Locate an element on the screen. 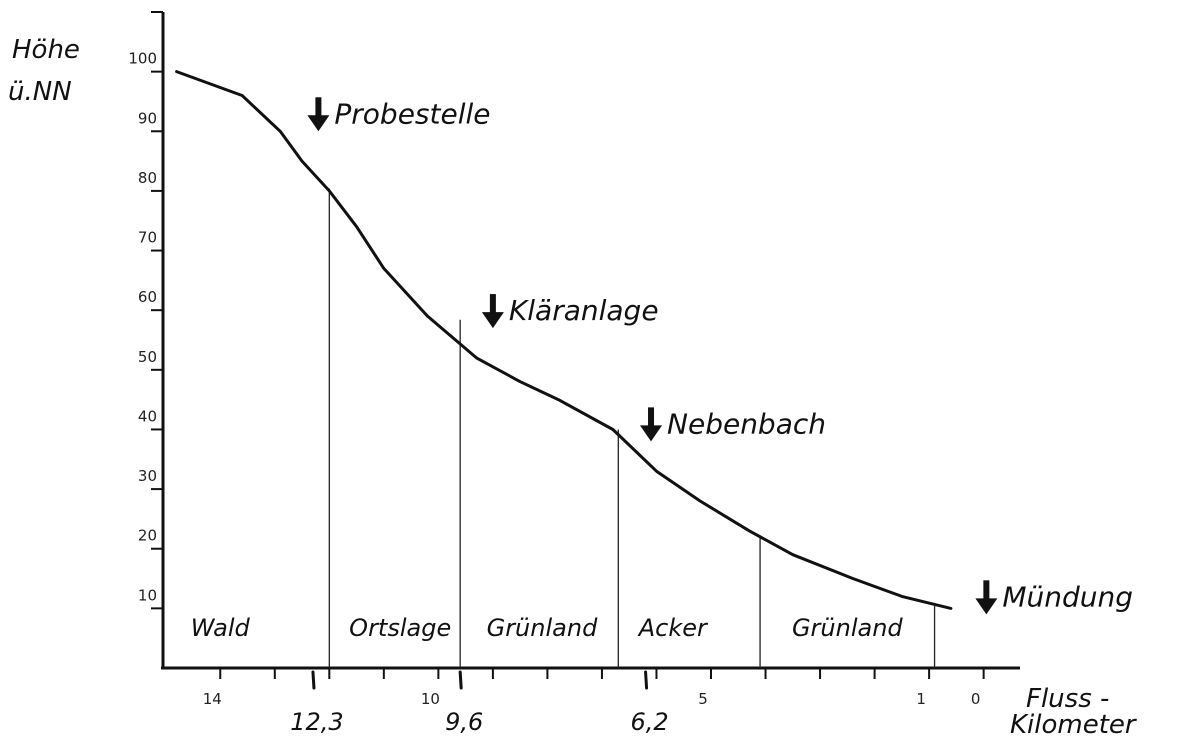 This screenshot has height=738, width=1186. marker-label: Probestelle is located at coordinates (412, 113).